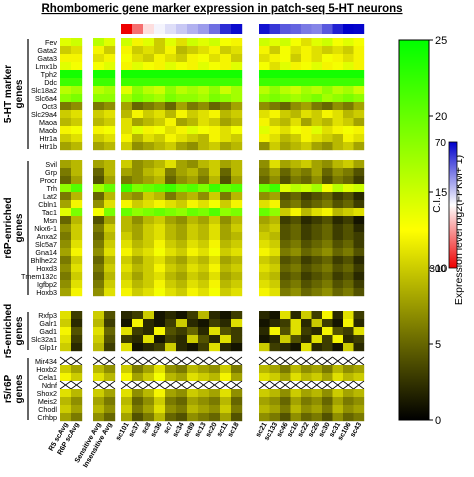 The width and height of the screenshot is (474, 477). What do you see at coordinates (39, 276) in the screenshot?
I see `row-label: Tmem132c` at bounding box center [39, 276].